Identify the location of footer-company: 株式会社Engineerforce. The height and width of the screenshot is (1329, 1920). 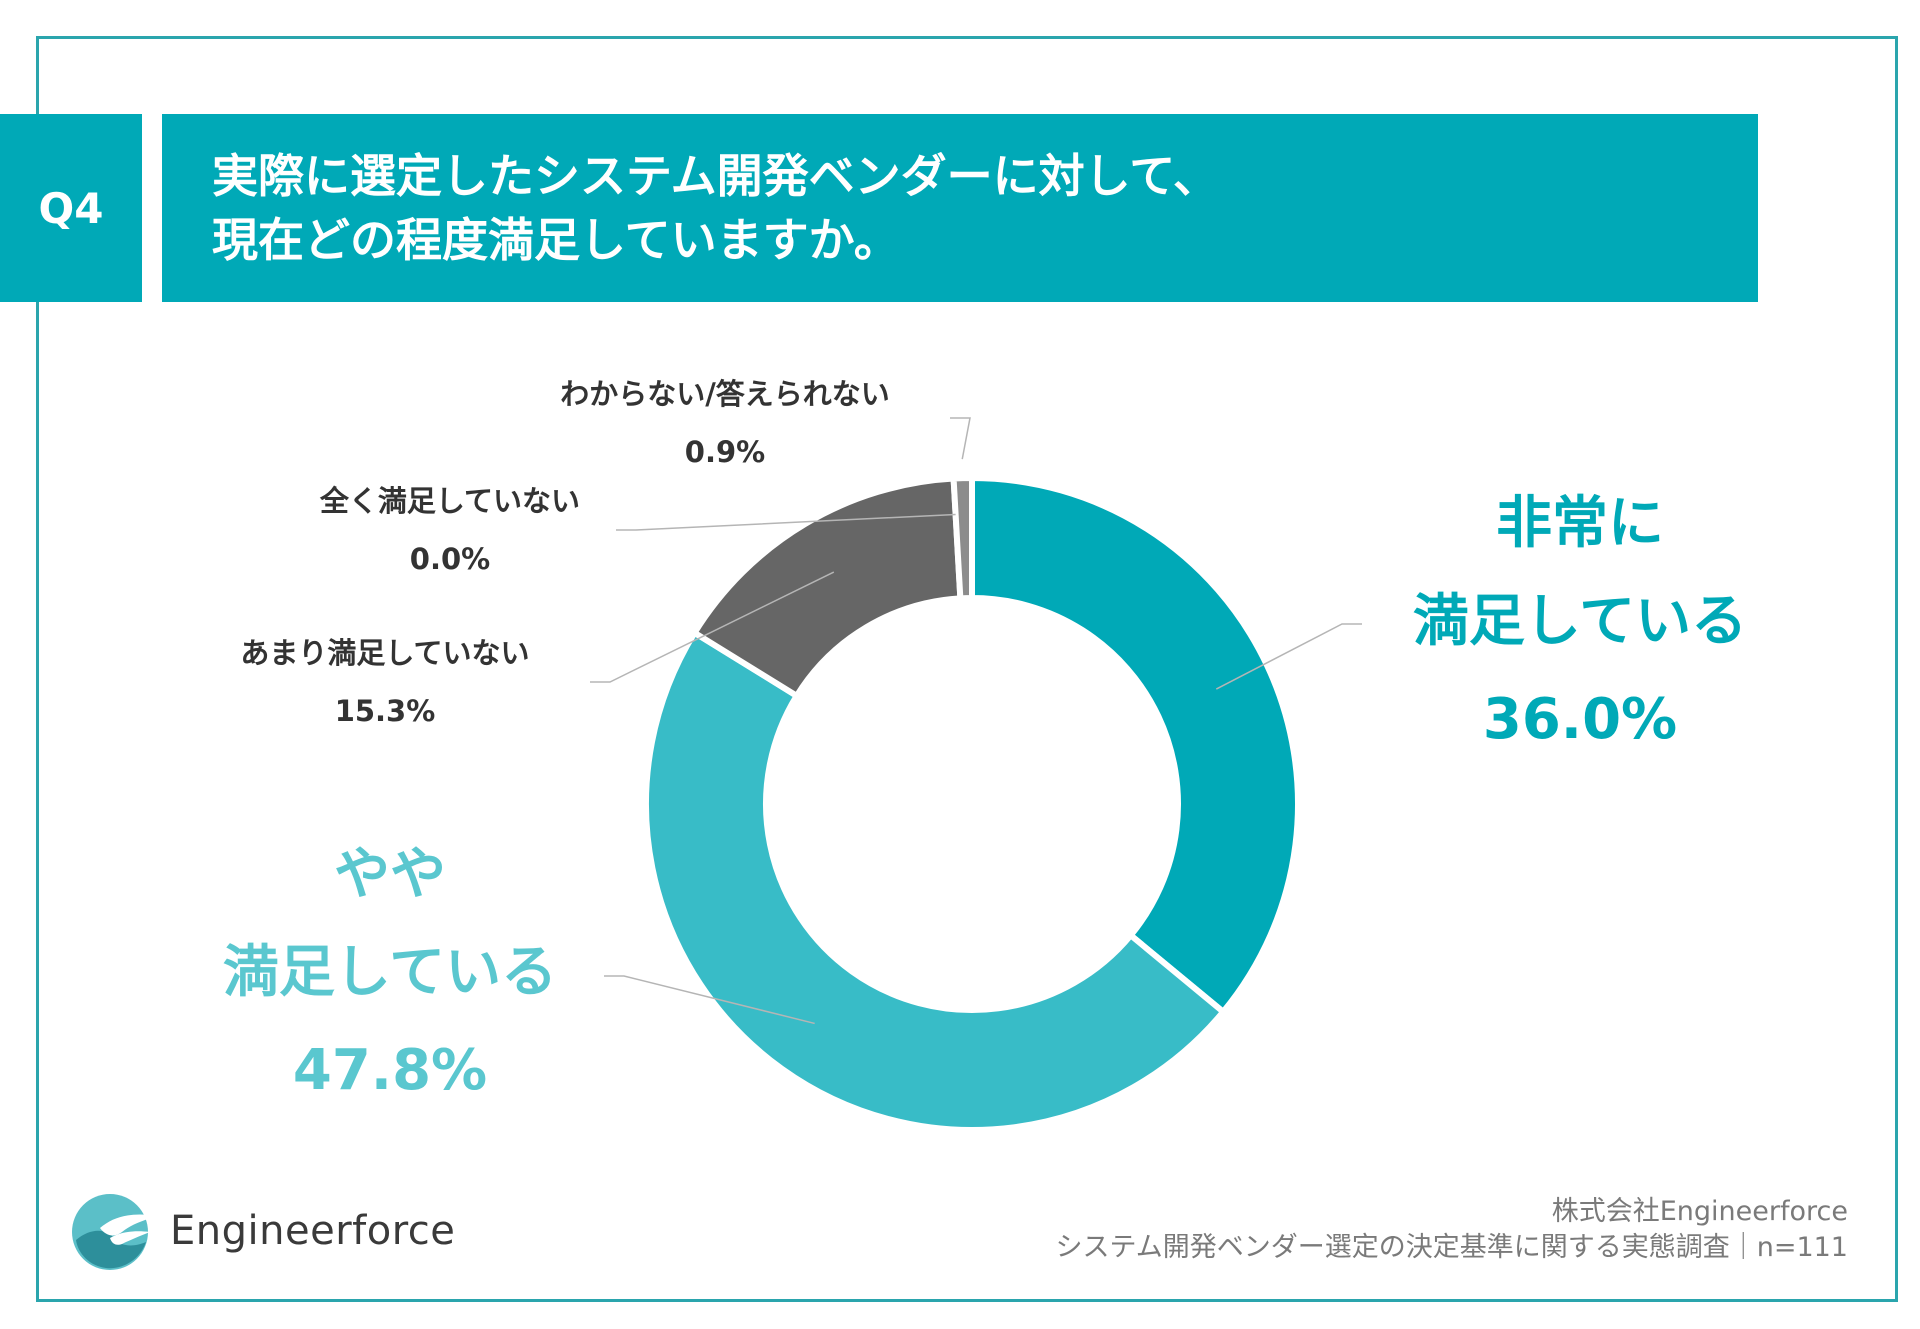
(1699, 1211).